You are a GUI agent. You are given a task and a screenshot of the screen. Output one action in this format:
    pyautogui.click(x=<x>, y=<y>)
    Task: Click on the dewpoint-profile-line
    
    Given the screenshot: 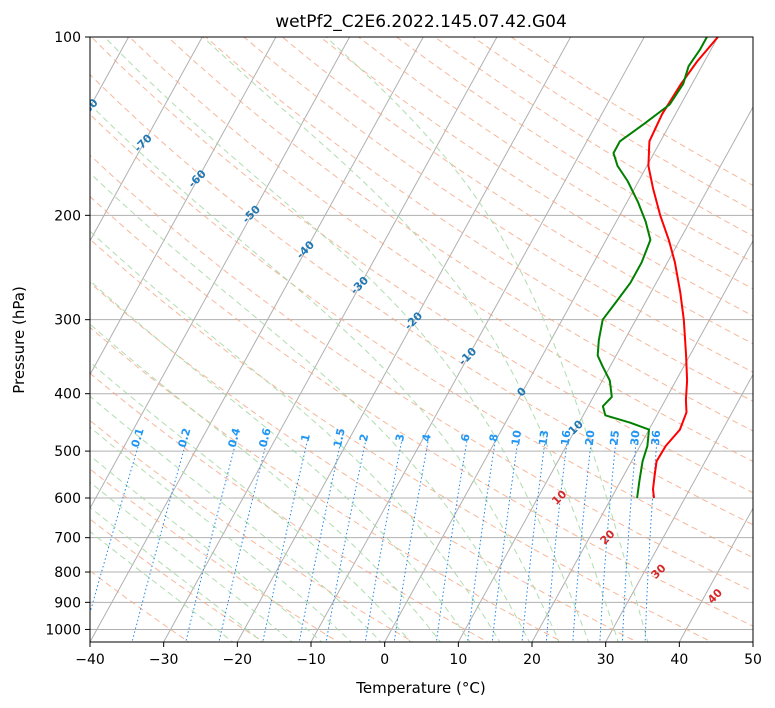 What is the action you would take?
    pyautogui.click(x=652, y=268)
    